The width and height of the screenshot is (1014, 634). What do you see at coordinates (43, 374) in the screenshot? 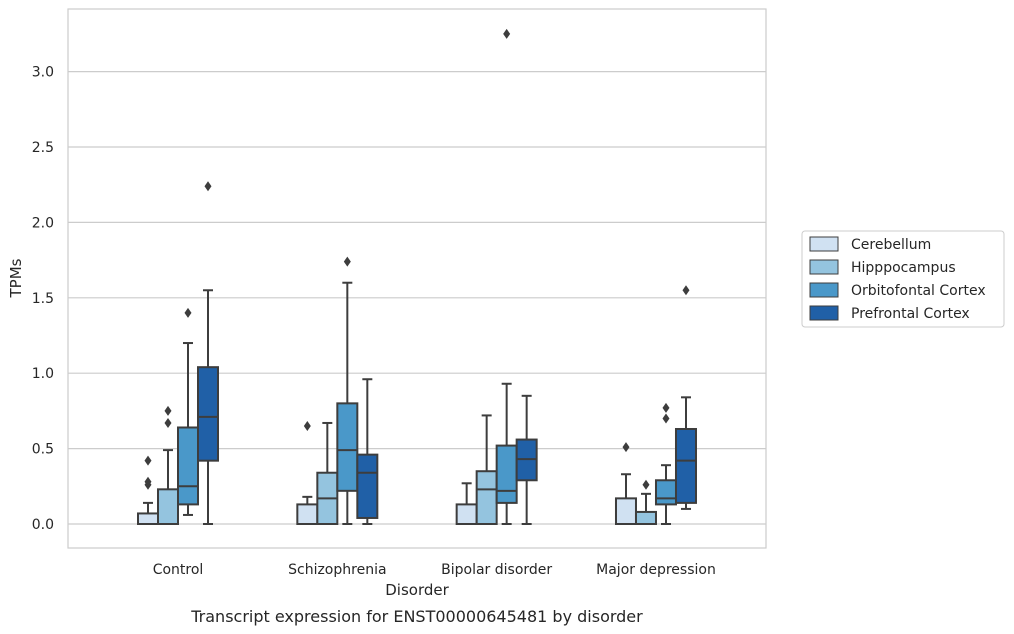
I see `y-tick-label: 1.0` at bounding box center [43, 374].